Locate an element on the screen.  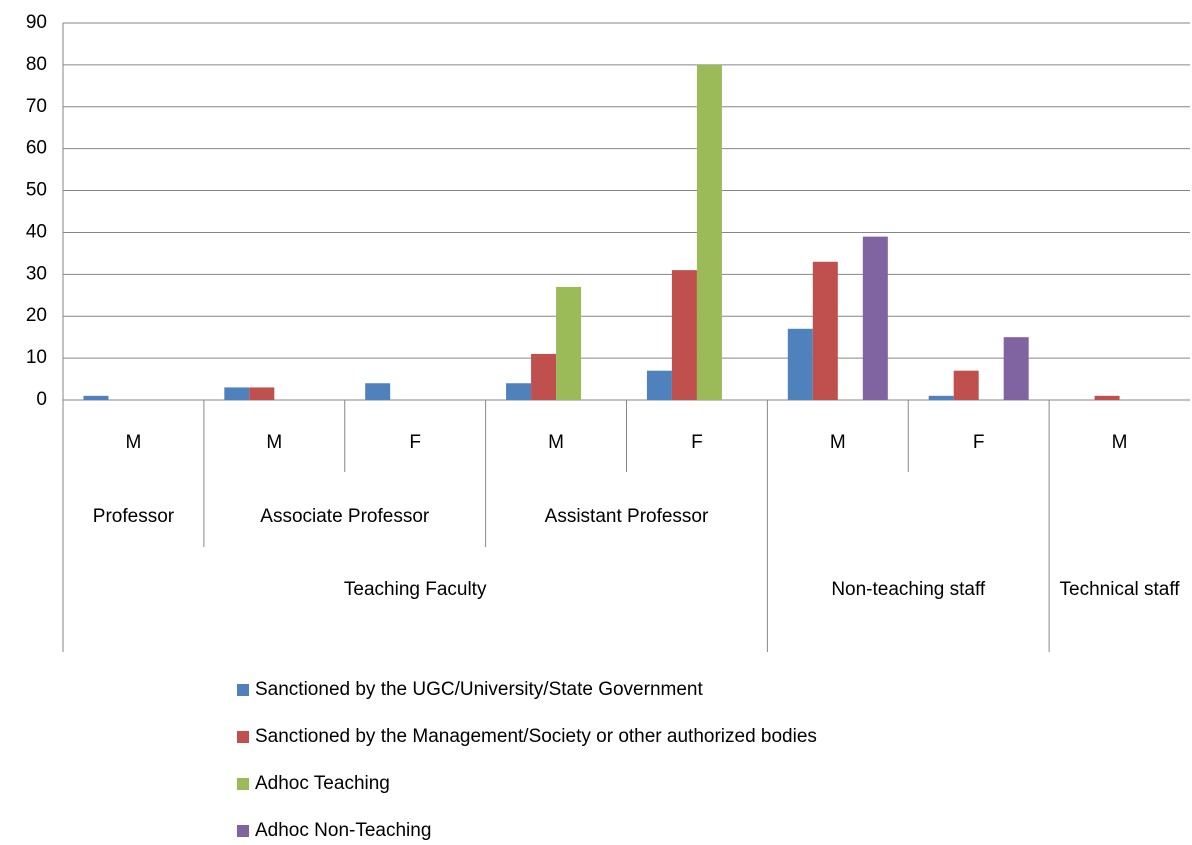
group-label: Technical staff is located at coordinates (1120, 589).